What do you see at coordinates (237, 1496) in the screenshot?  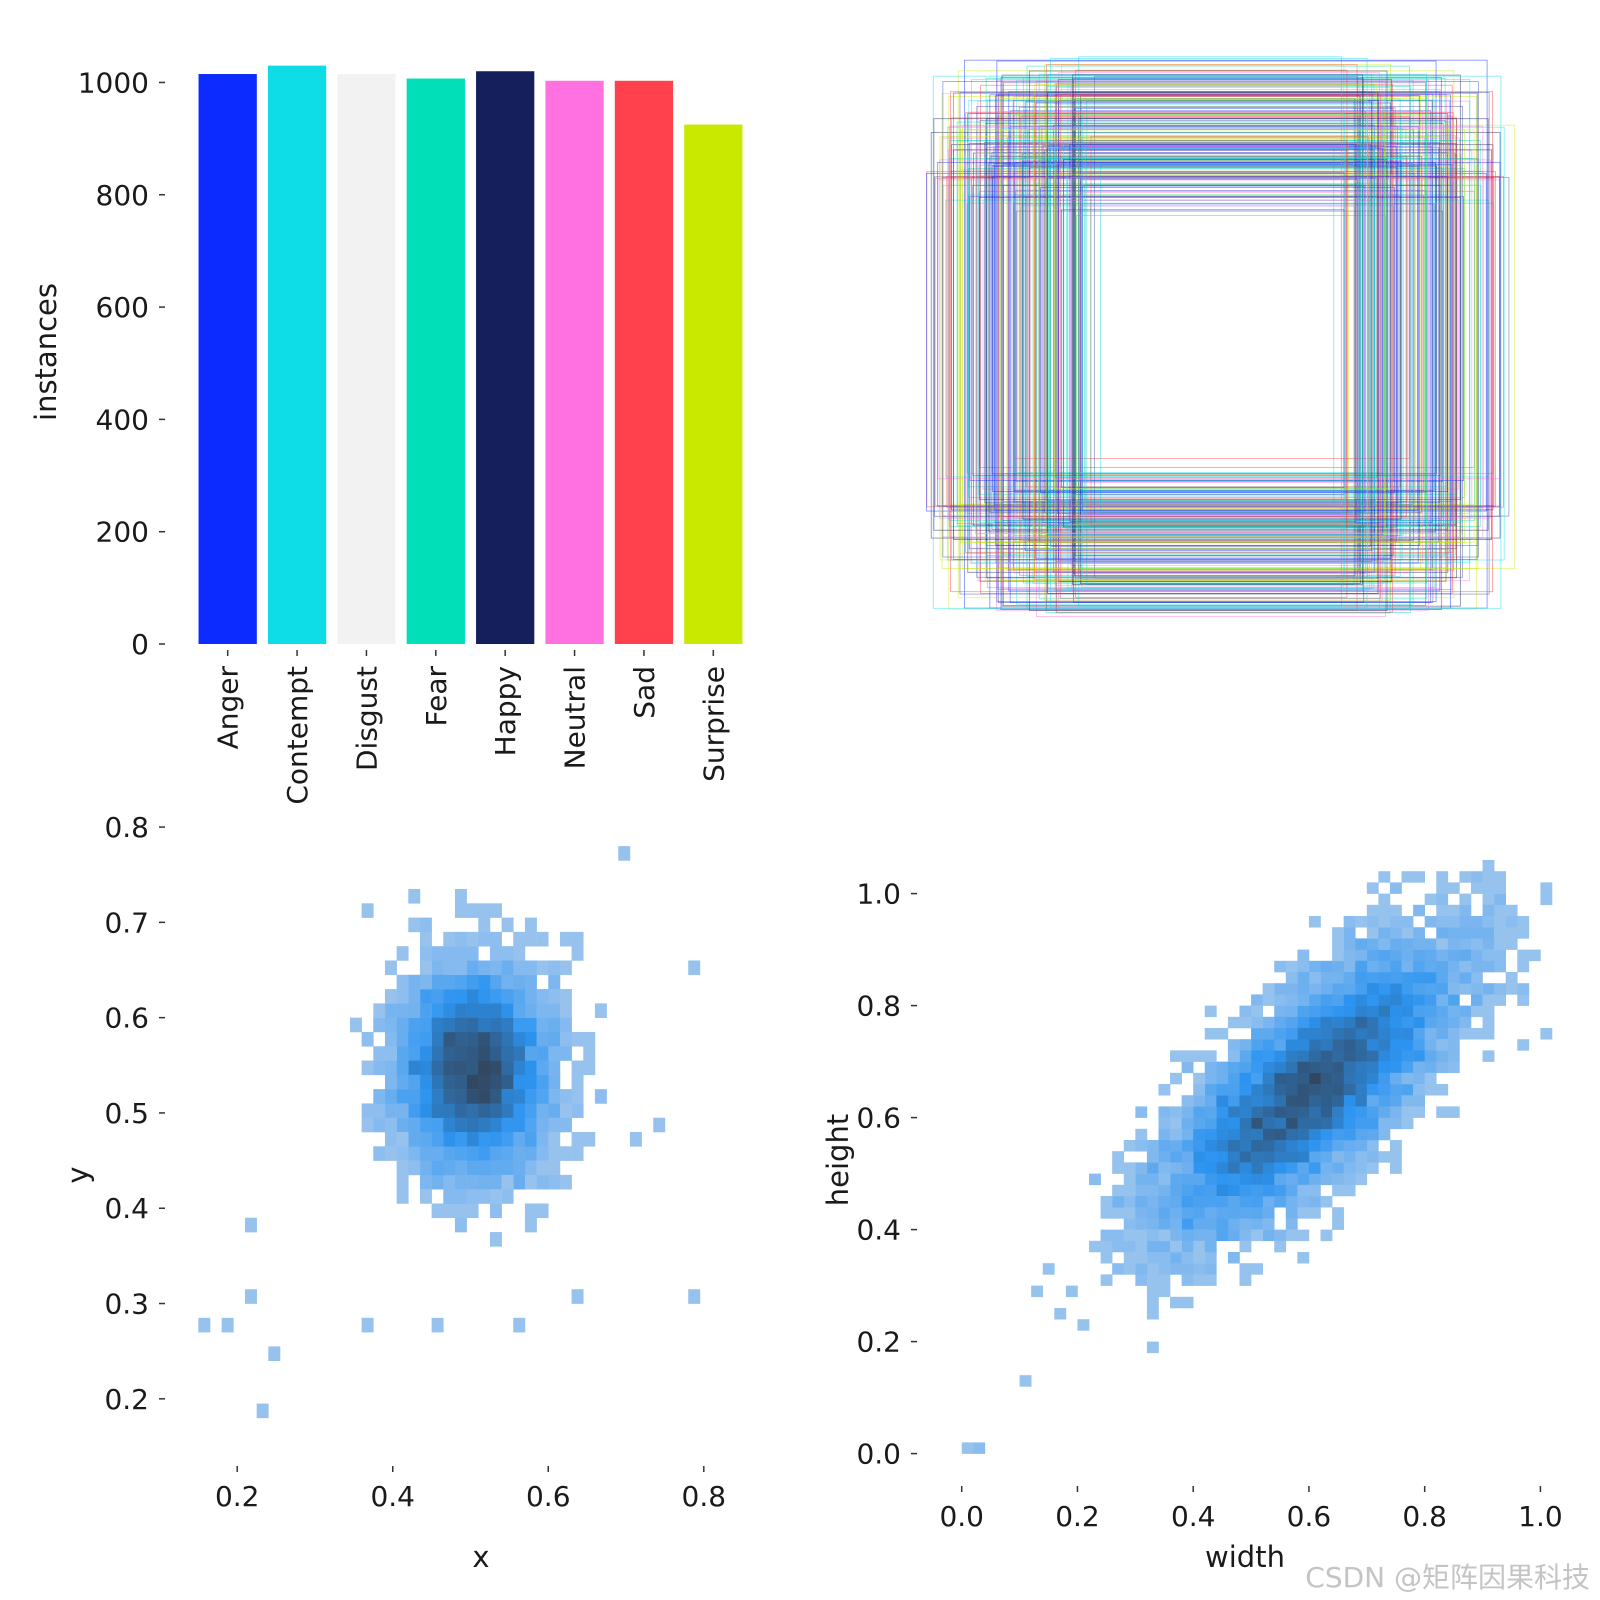 I see `x-tick-label: 0.2` at bounding box center [237, 1496].